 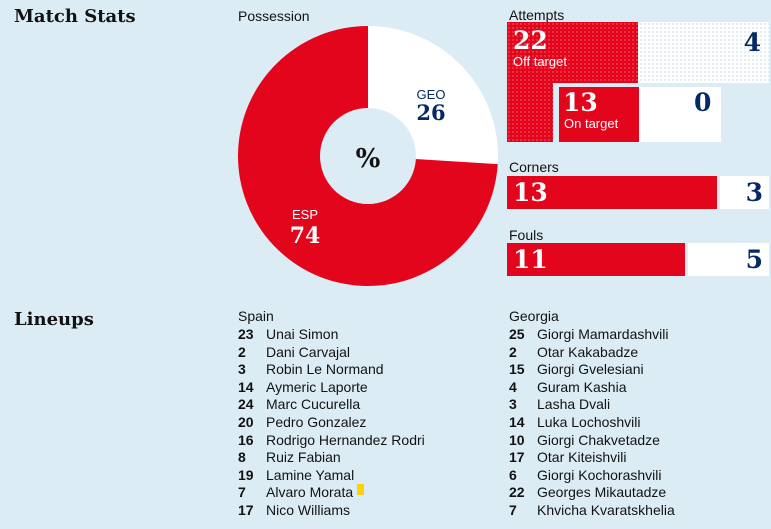 I want to click on player-row: 2 Otar Kakabadze, so click(x=592, y=353).